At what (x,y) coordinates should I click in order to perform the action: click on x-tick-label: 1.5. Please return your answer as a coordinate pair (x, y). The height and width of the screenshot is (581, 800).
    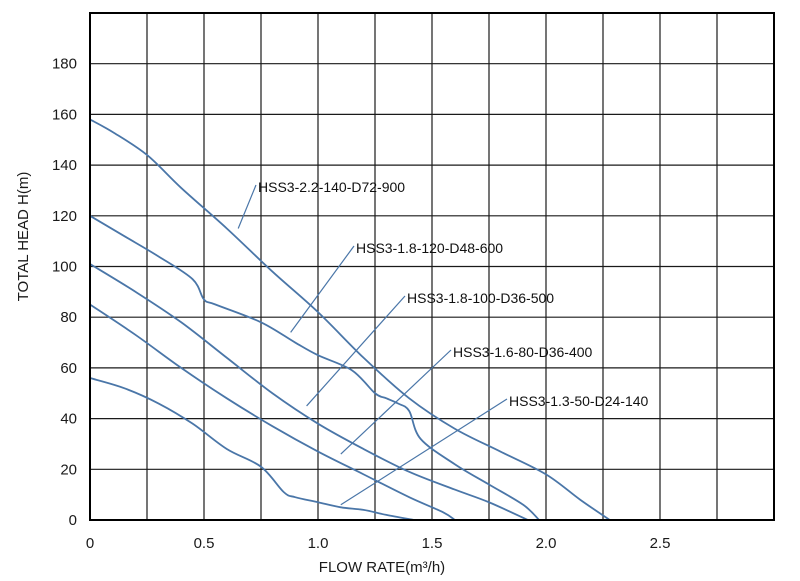
    Looking at the image, I should click on (432, 543).